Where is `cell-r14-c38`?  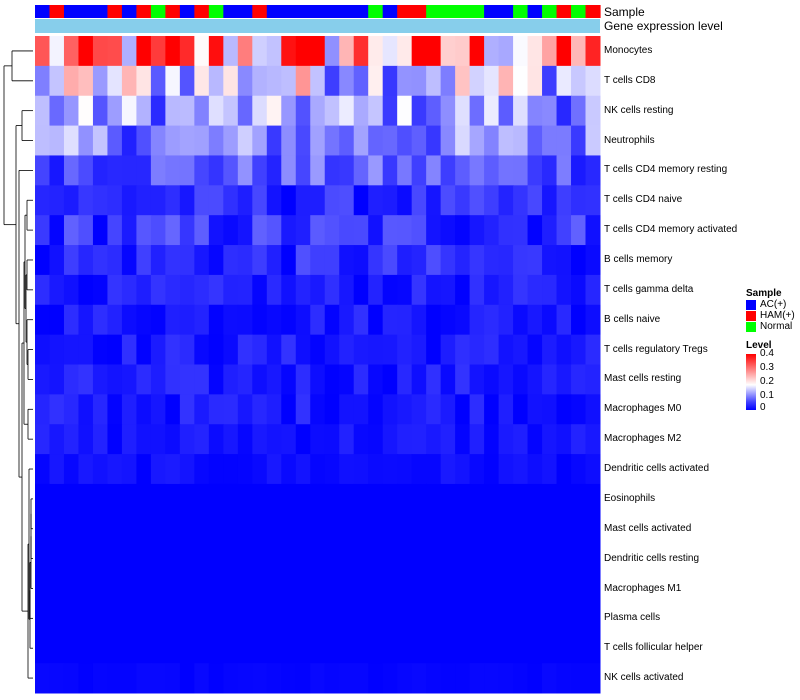
cell-r14-c38 is located at coordinates (579, 439).